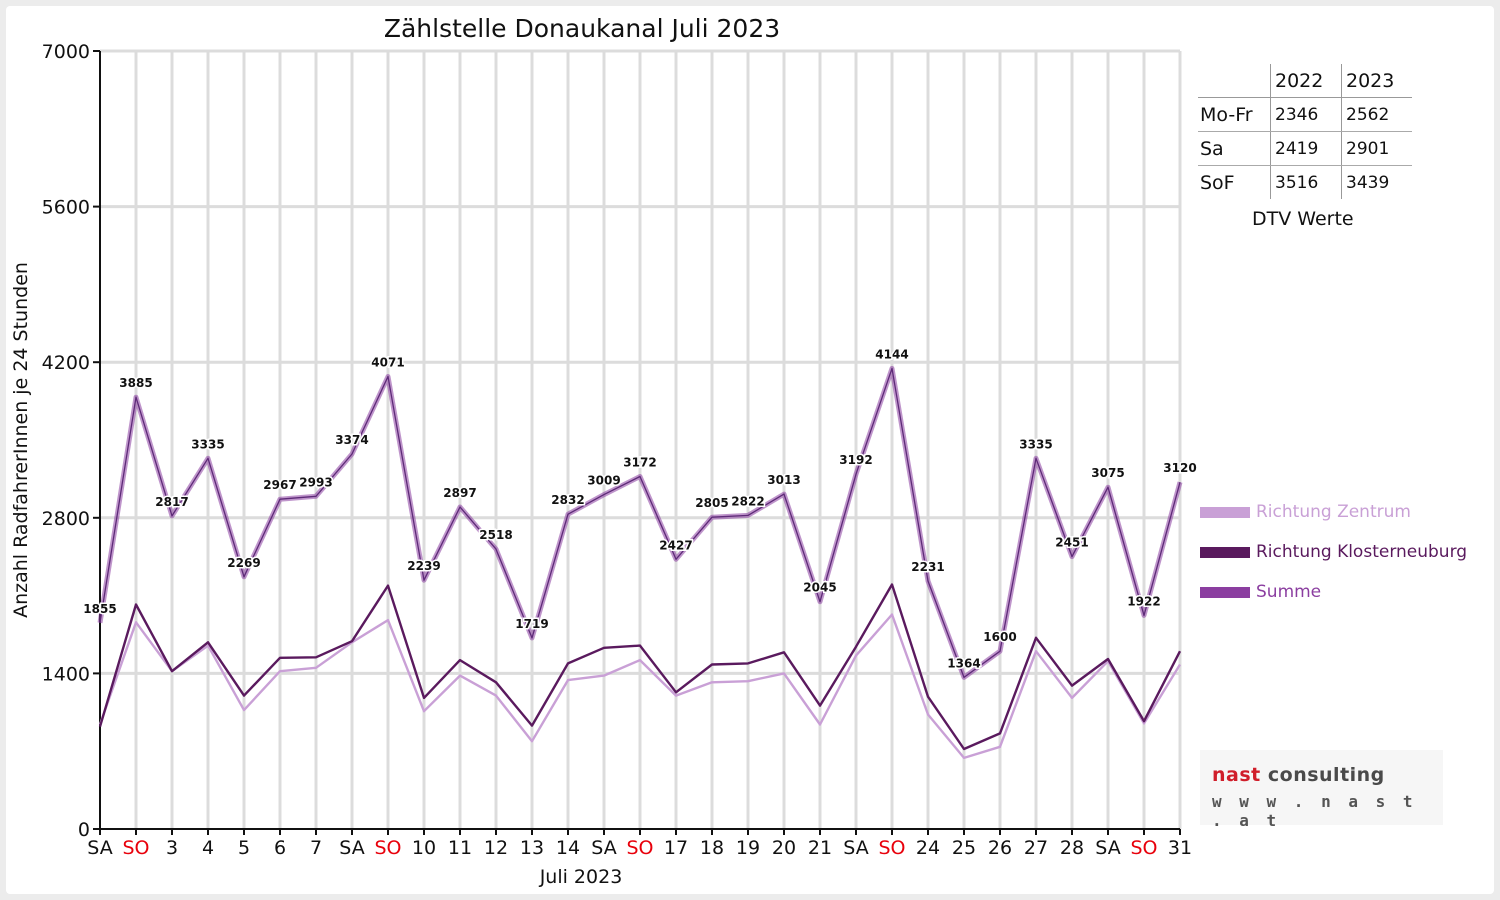 This screenshot has height=900, width=1500. Describe the element at coordinates (1326, 775) in the screenshot. I see `logo-word-2: consulting` at that location.